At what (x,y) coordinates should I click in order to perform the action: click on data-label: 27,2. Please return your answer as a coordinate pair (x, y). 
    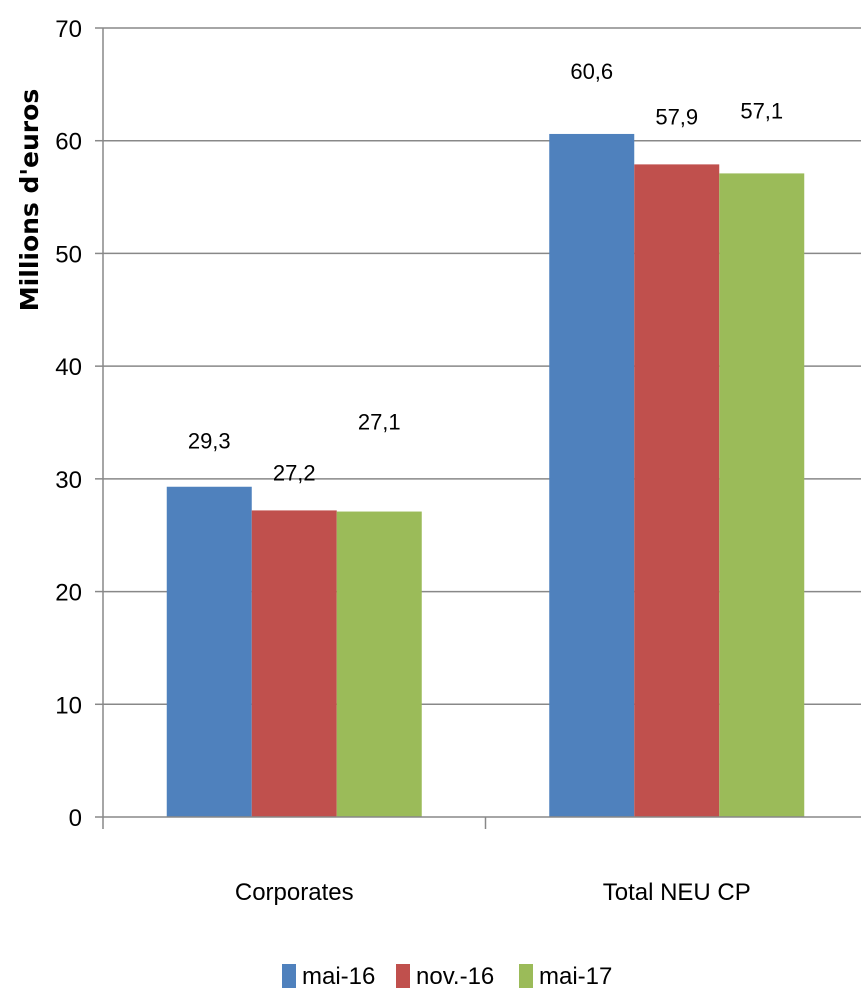
    Looking at the image, I should click on (294, 472).